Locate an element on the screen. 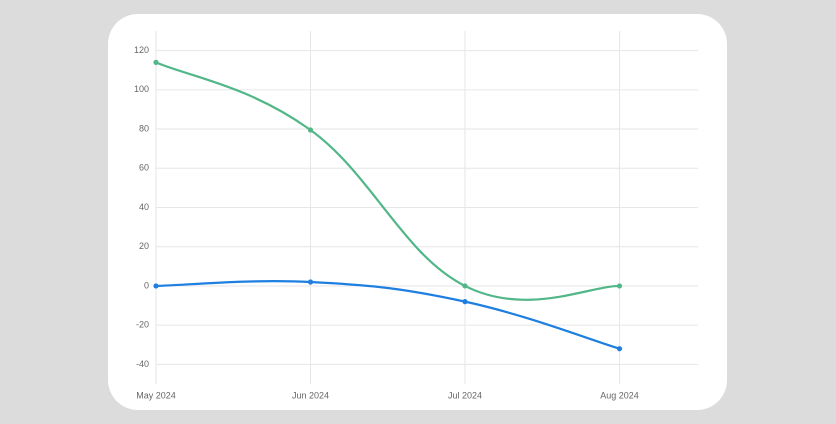  x-tick-label: Aug 2024 is located at coordinates (619, 395).